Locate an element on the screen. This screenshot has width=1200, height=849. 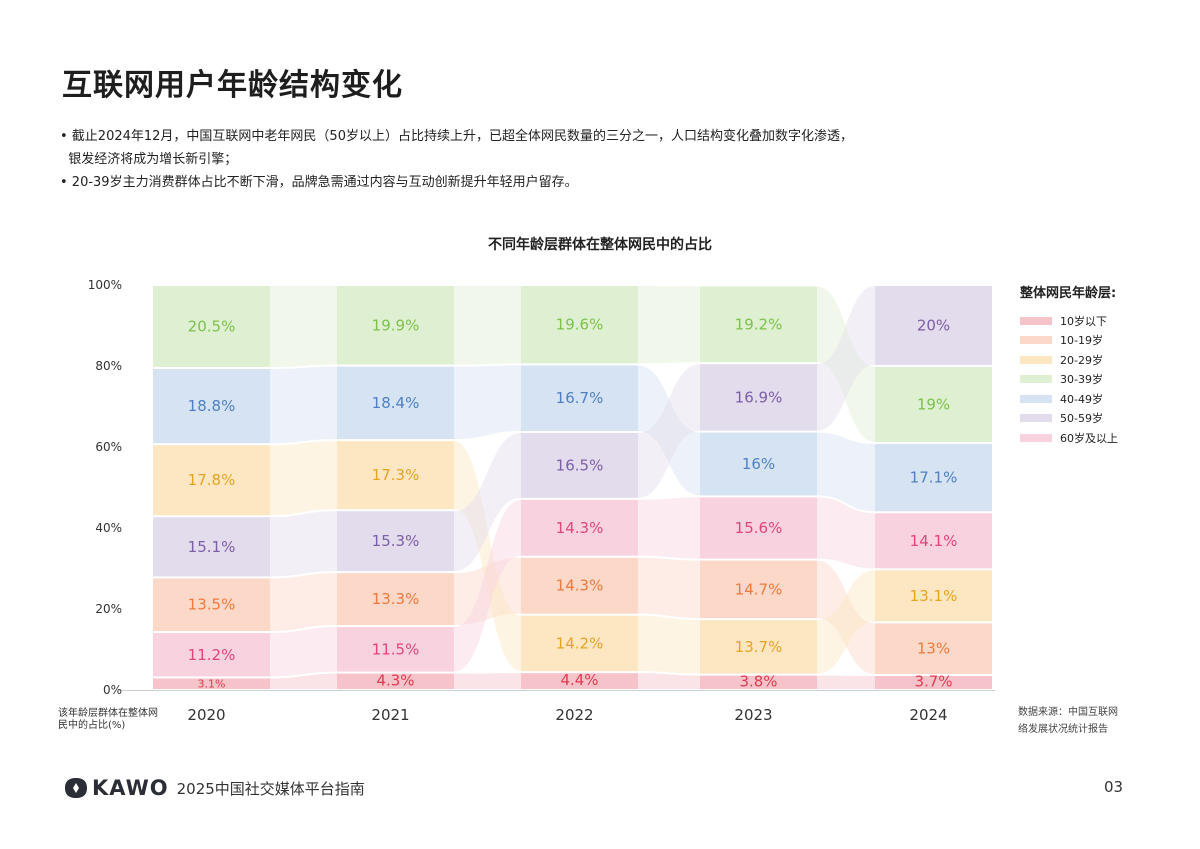
logo-text: KAWO is located at coordinates (130, 788).